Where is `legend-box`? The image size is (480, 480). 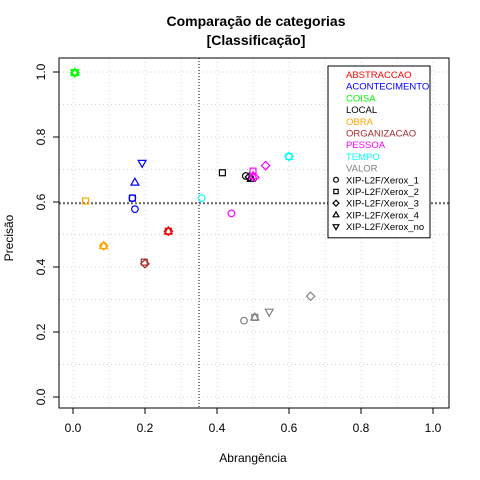
legend-box is located at coordinates (379, 152).